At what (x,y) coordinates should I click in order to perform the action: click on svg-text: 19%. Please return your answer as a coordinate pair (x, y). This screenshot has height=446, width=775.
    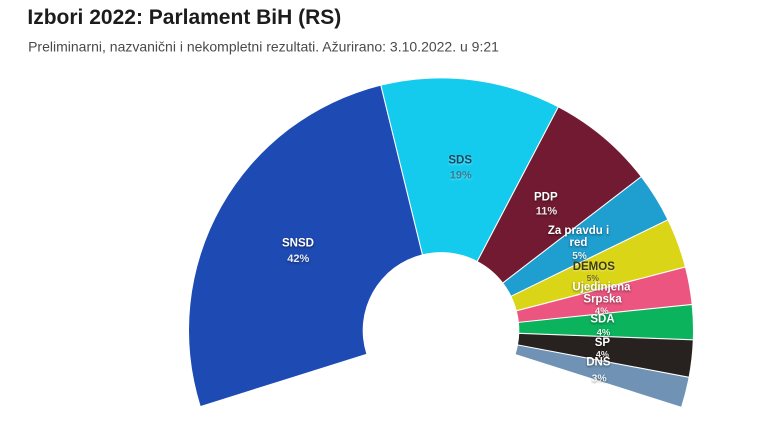
    Looking at the image, I should click on (461, 175).